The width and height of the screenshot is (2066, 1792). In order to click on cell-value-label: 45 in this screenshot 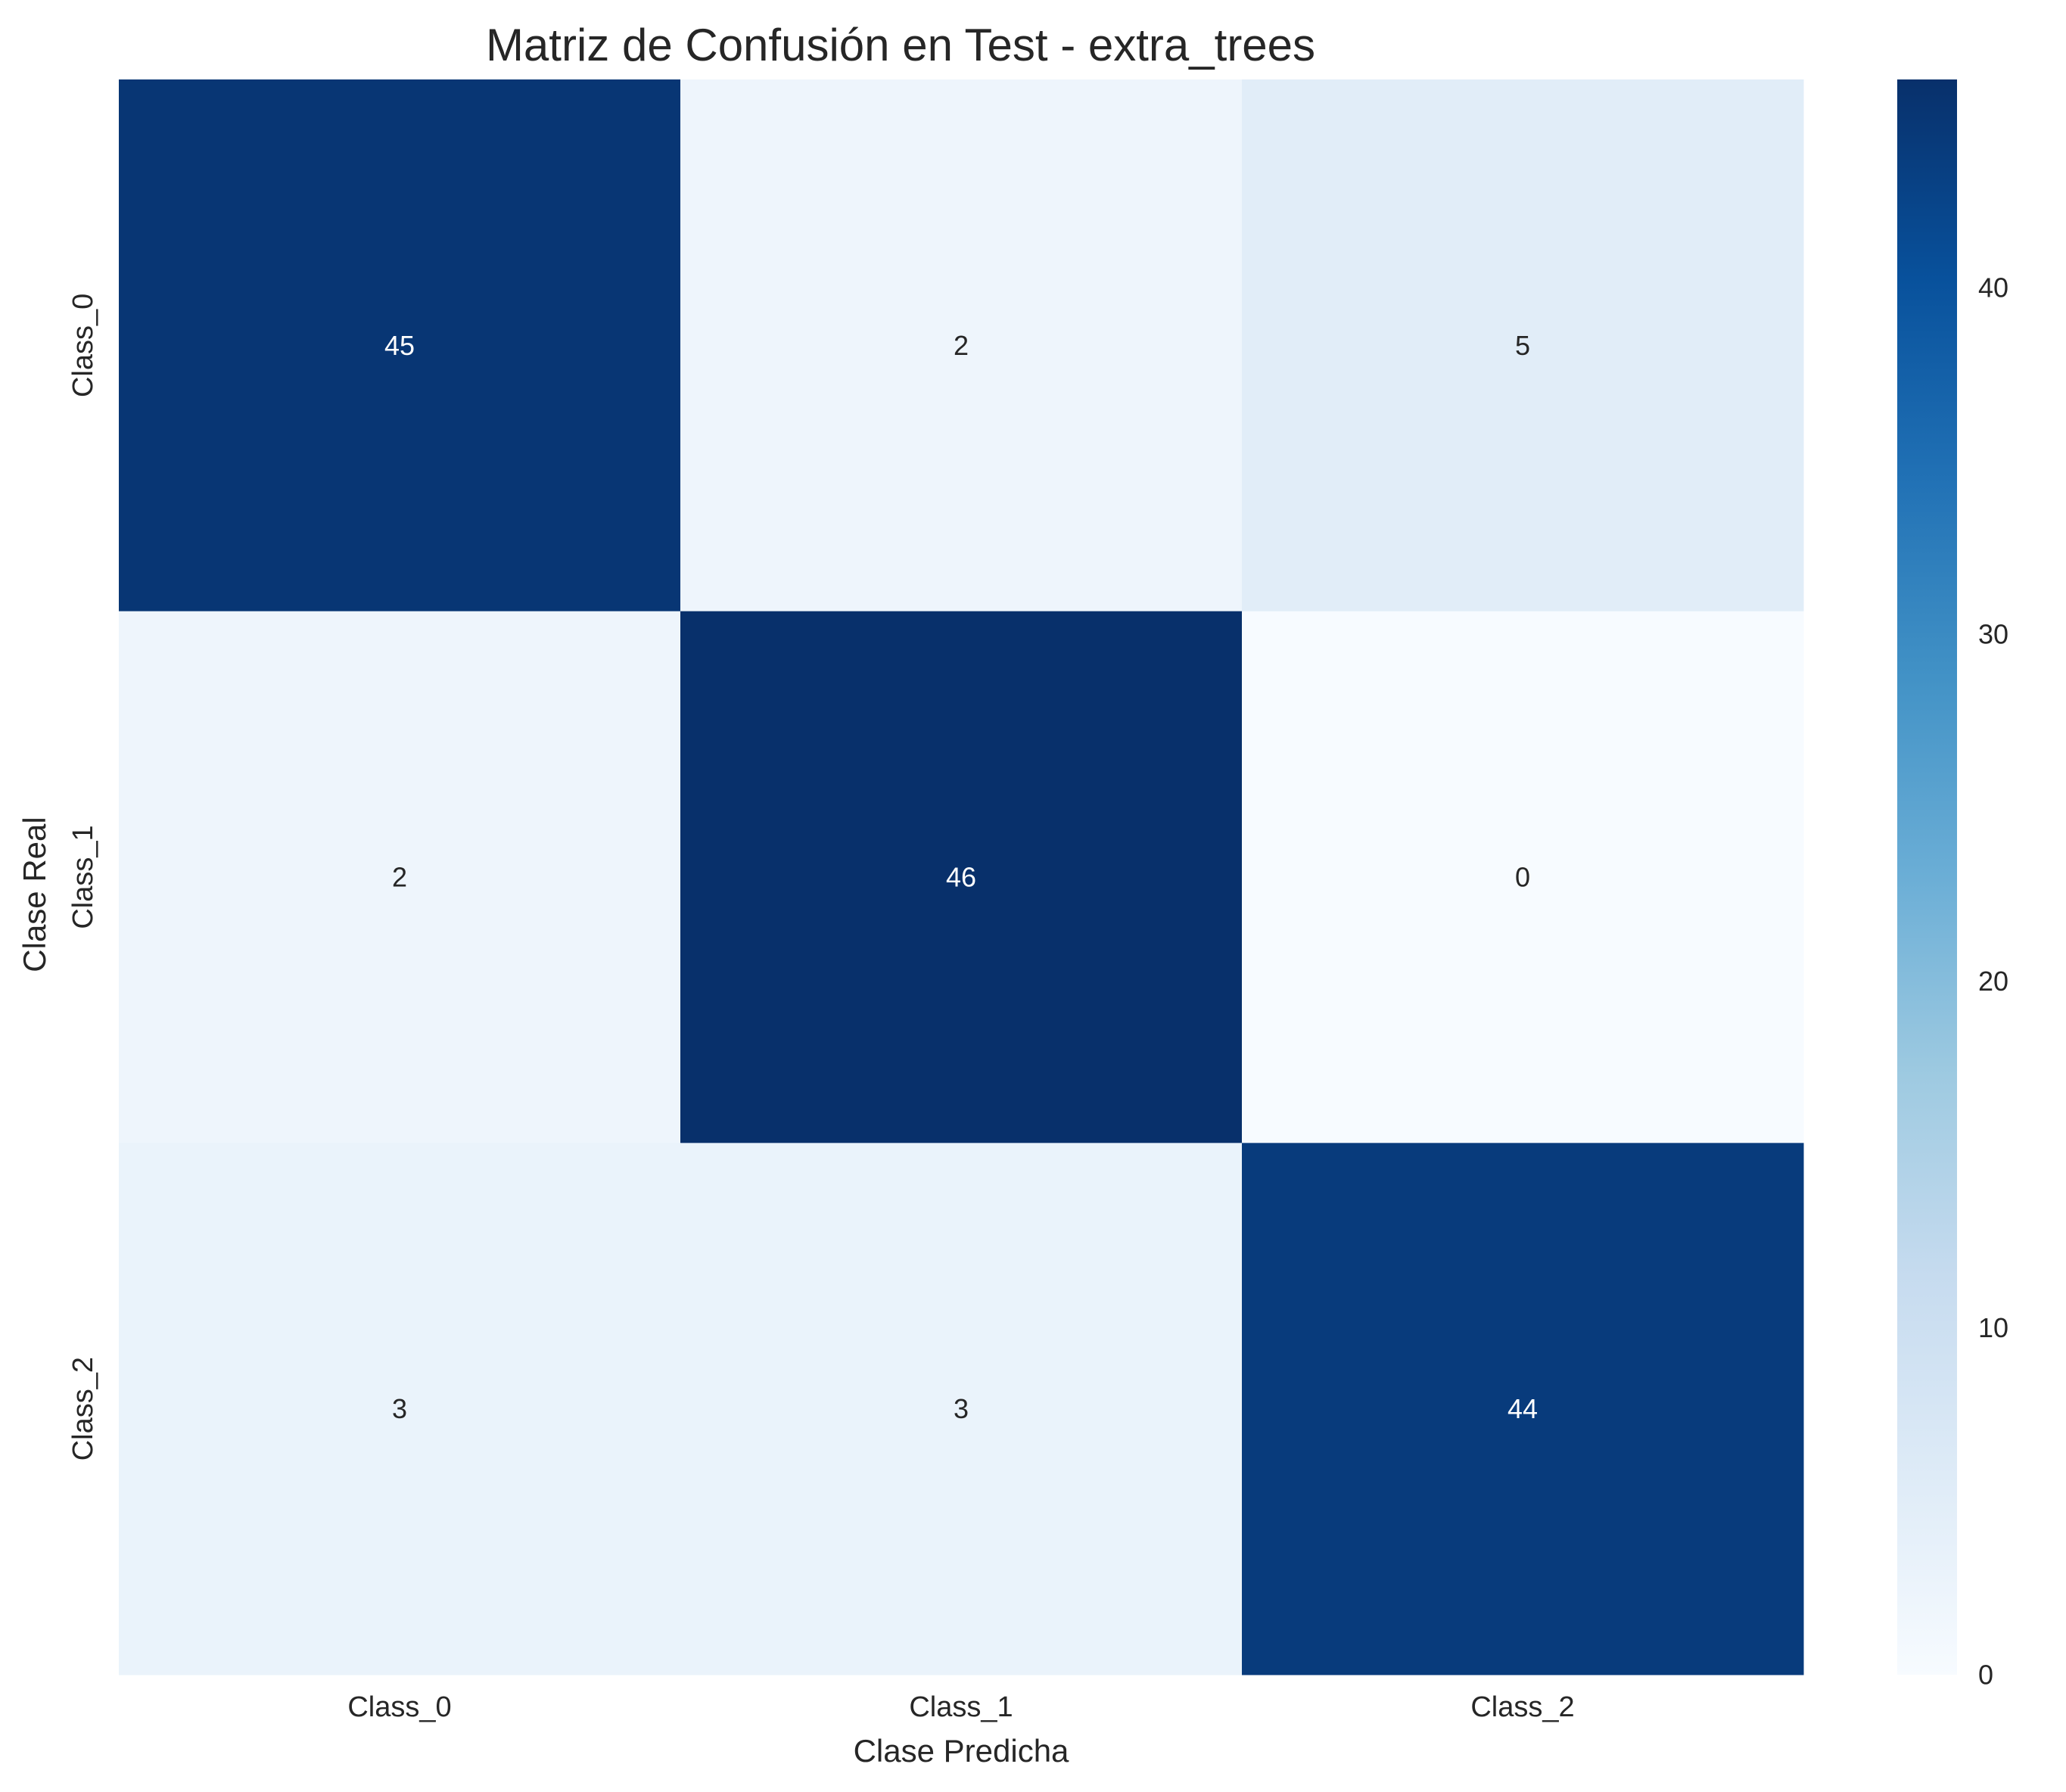, I will do `click(399, 346)`.